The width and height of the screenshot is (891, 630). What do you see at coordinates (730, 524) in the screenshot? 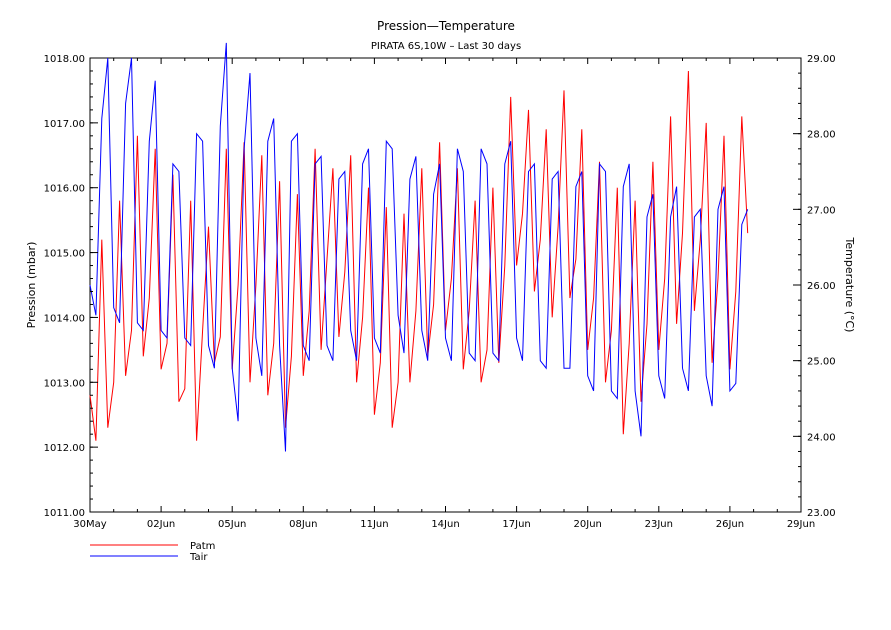
I see `x-tick-label: 26Jun` at bounding box center [730, 524].